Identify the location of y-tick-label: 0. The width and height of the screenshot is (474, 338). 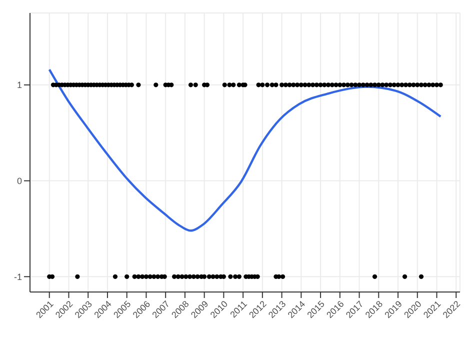
(19, 181).